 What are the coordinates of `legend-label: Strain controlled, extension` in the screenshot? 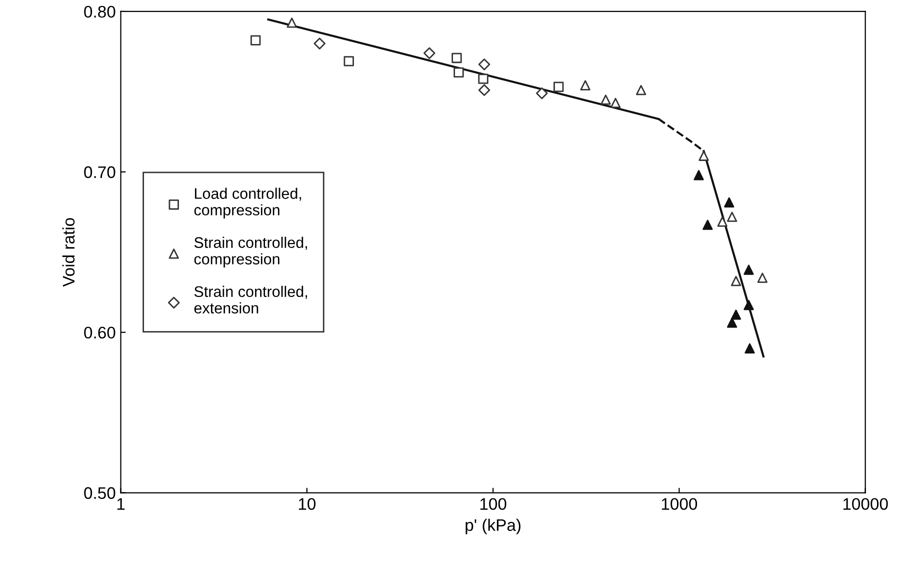 It's located at (250, 300).